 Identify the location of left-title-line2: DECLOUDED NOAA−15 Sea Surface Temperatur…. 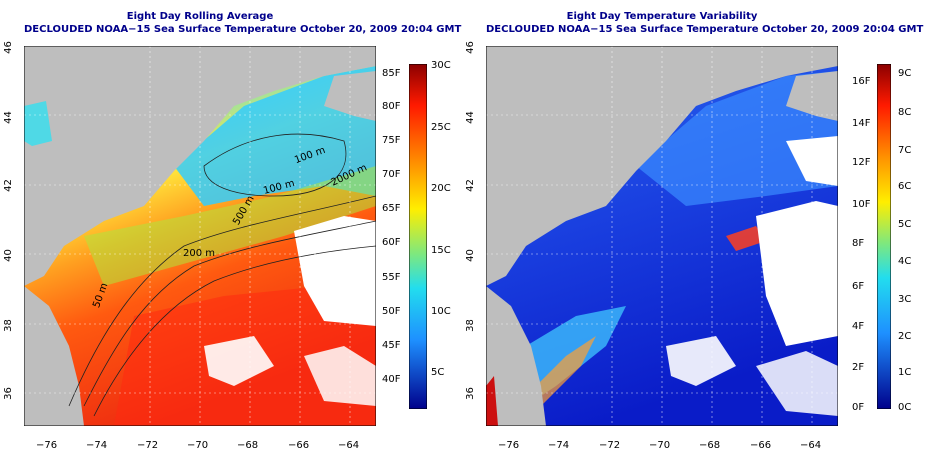
(243, 29).